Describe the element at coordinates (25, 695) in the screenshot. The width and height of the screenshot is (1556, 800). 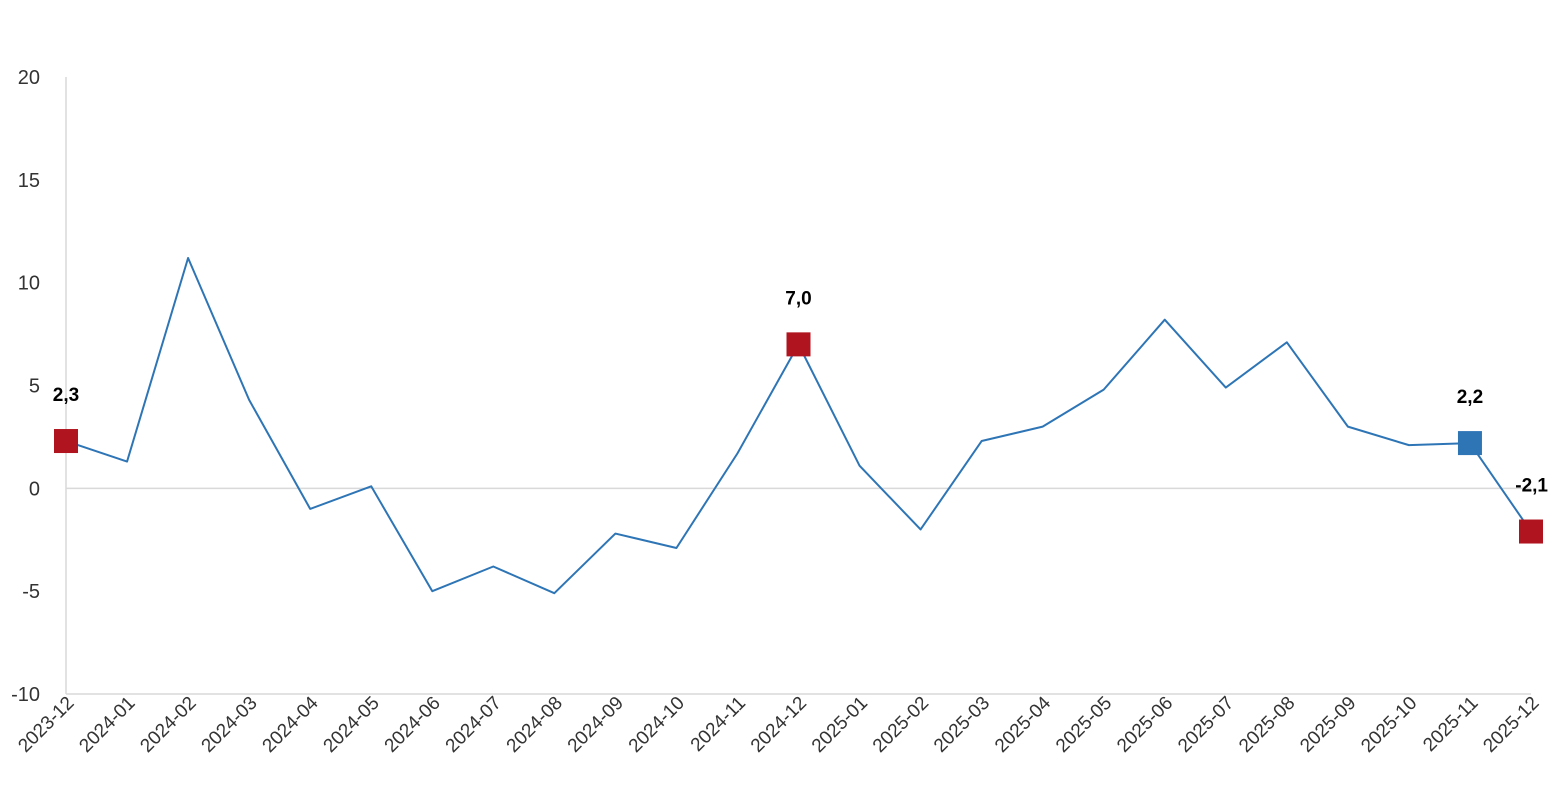
I see `y-tick-label: -10` at that location.